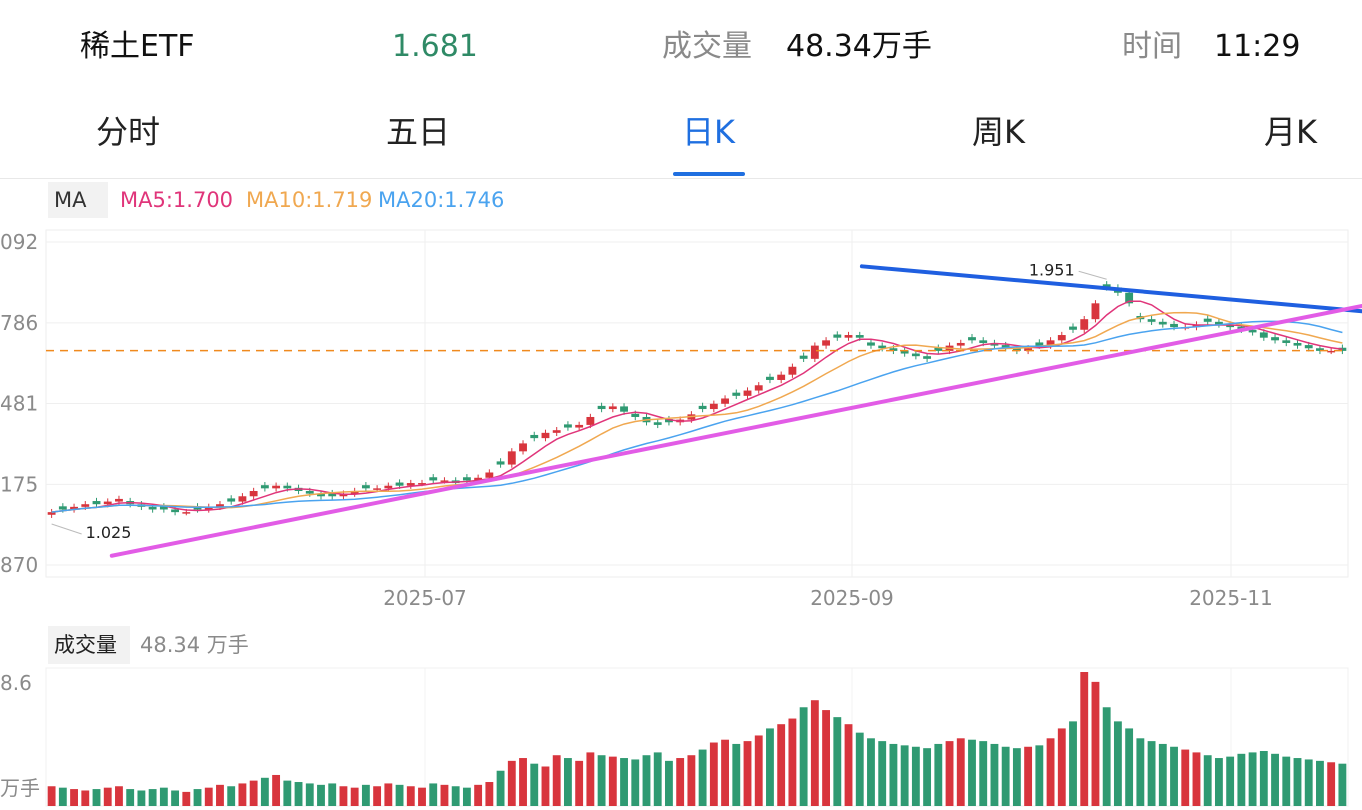  I want to click on ma5-value: MA5:1.700, so click(177, 200).